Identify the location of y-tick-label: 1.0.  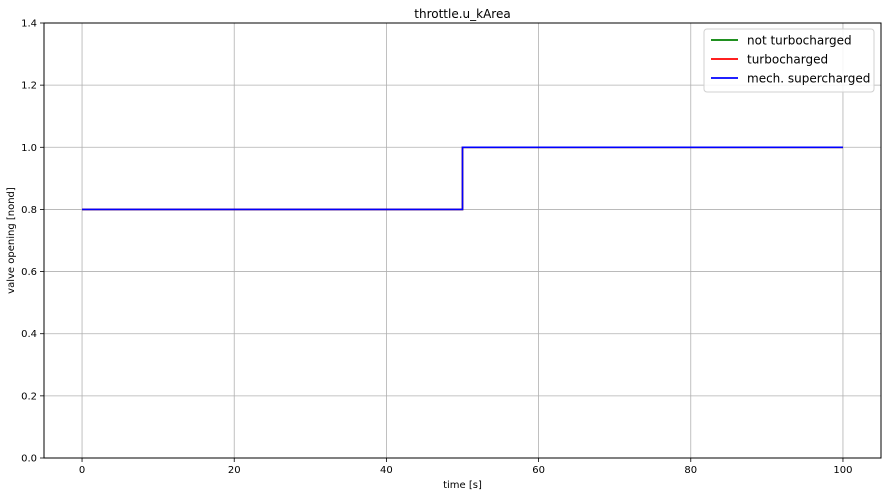
(29, 148).